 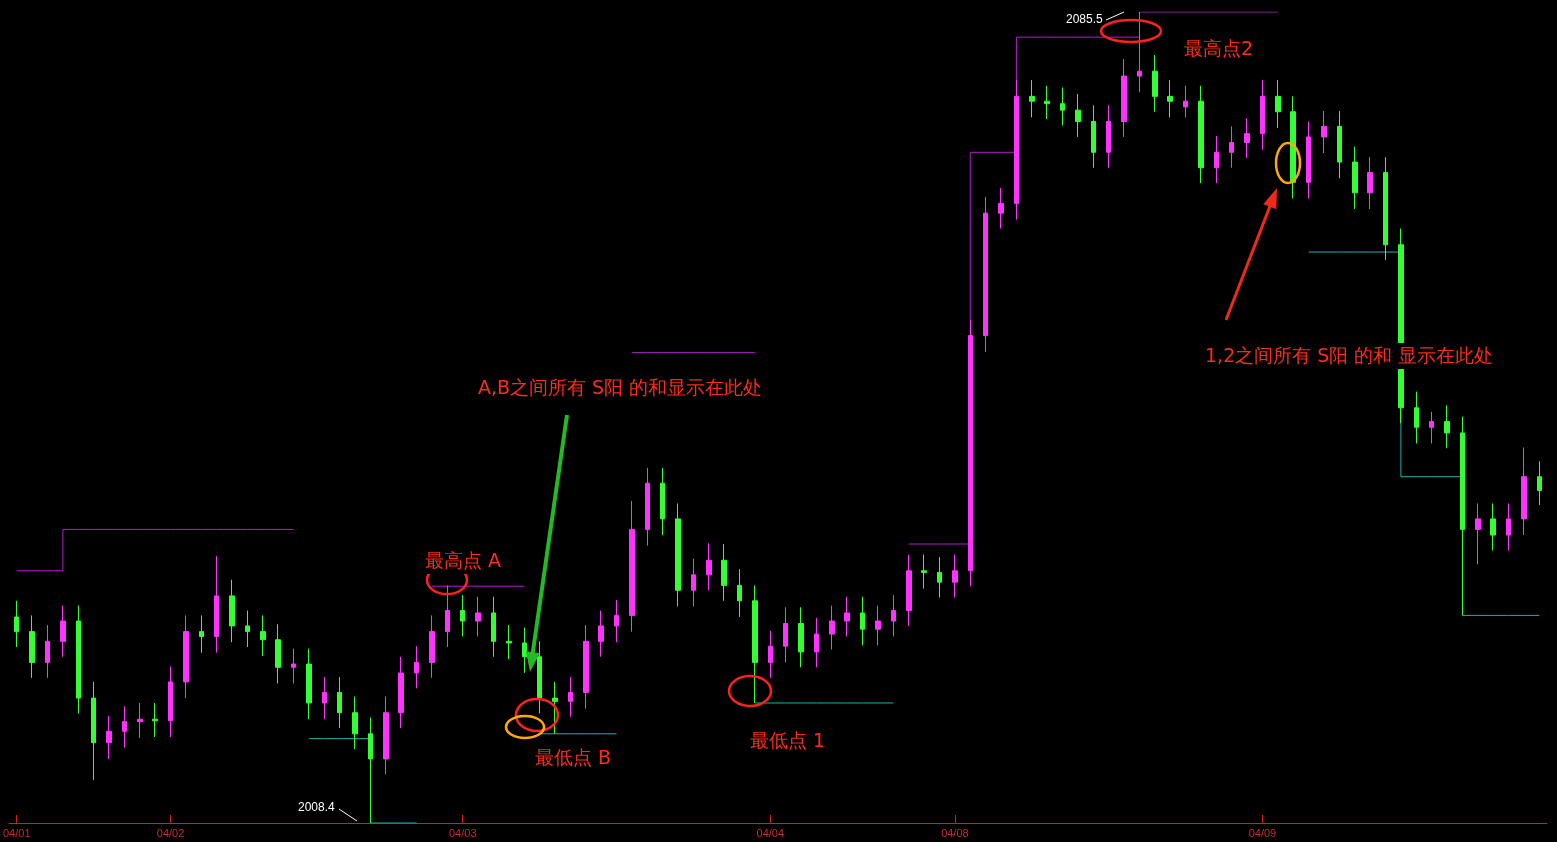 What do you see at coordinates (1219, 49) in the screenshot?
I see `annotation: 最高点2` at bounding box center [1219, 49].